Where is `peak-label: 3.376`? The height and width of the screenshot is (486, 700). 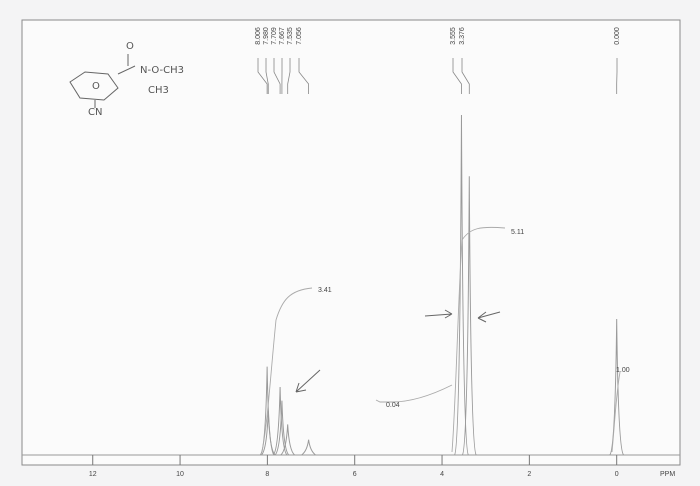
peak-label: 3.376 is located at coordinates (462, 36).